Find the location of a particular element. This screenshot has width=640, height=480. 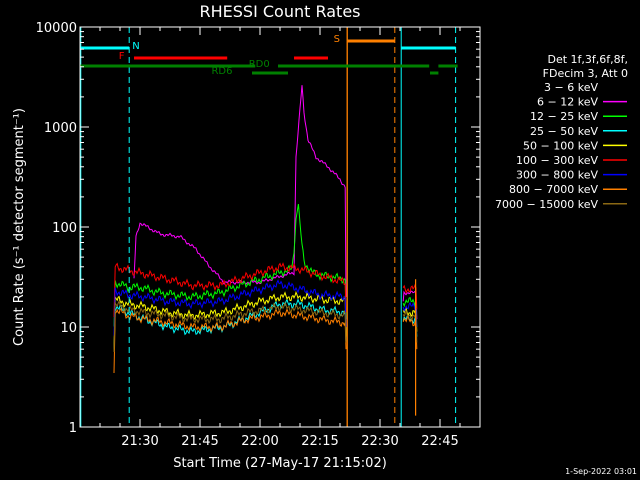

legend-entry-label: 100 − 300 keV is located at coordinates (557, 160).